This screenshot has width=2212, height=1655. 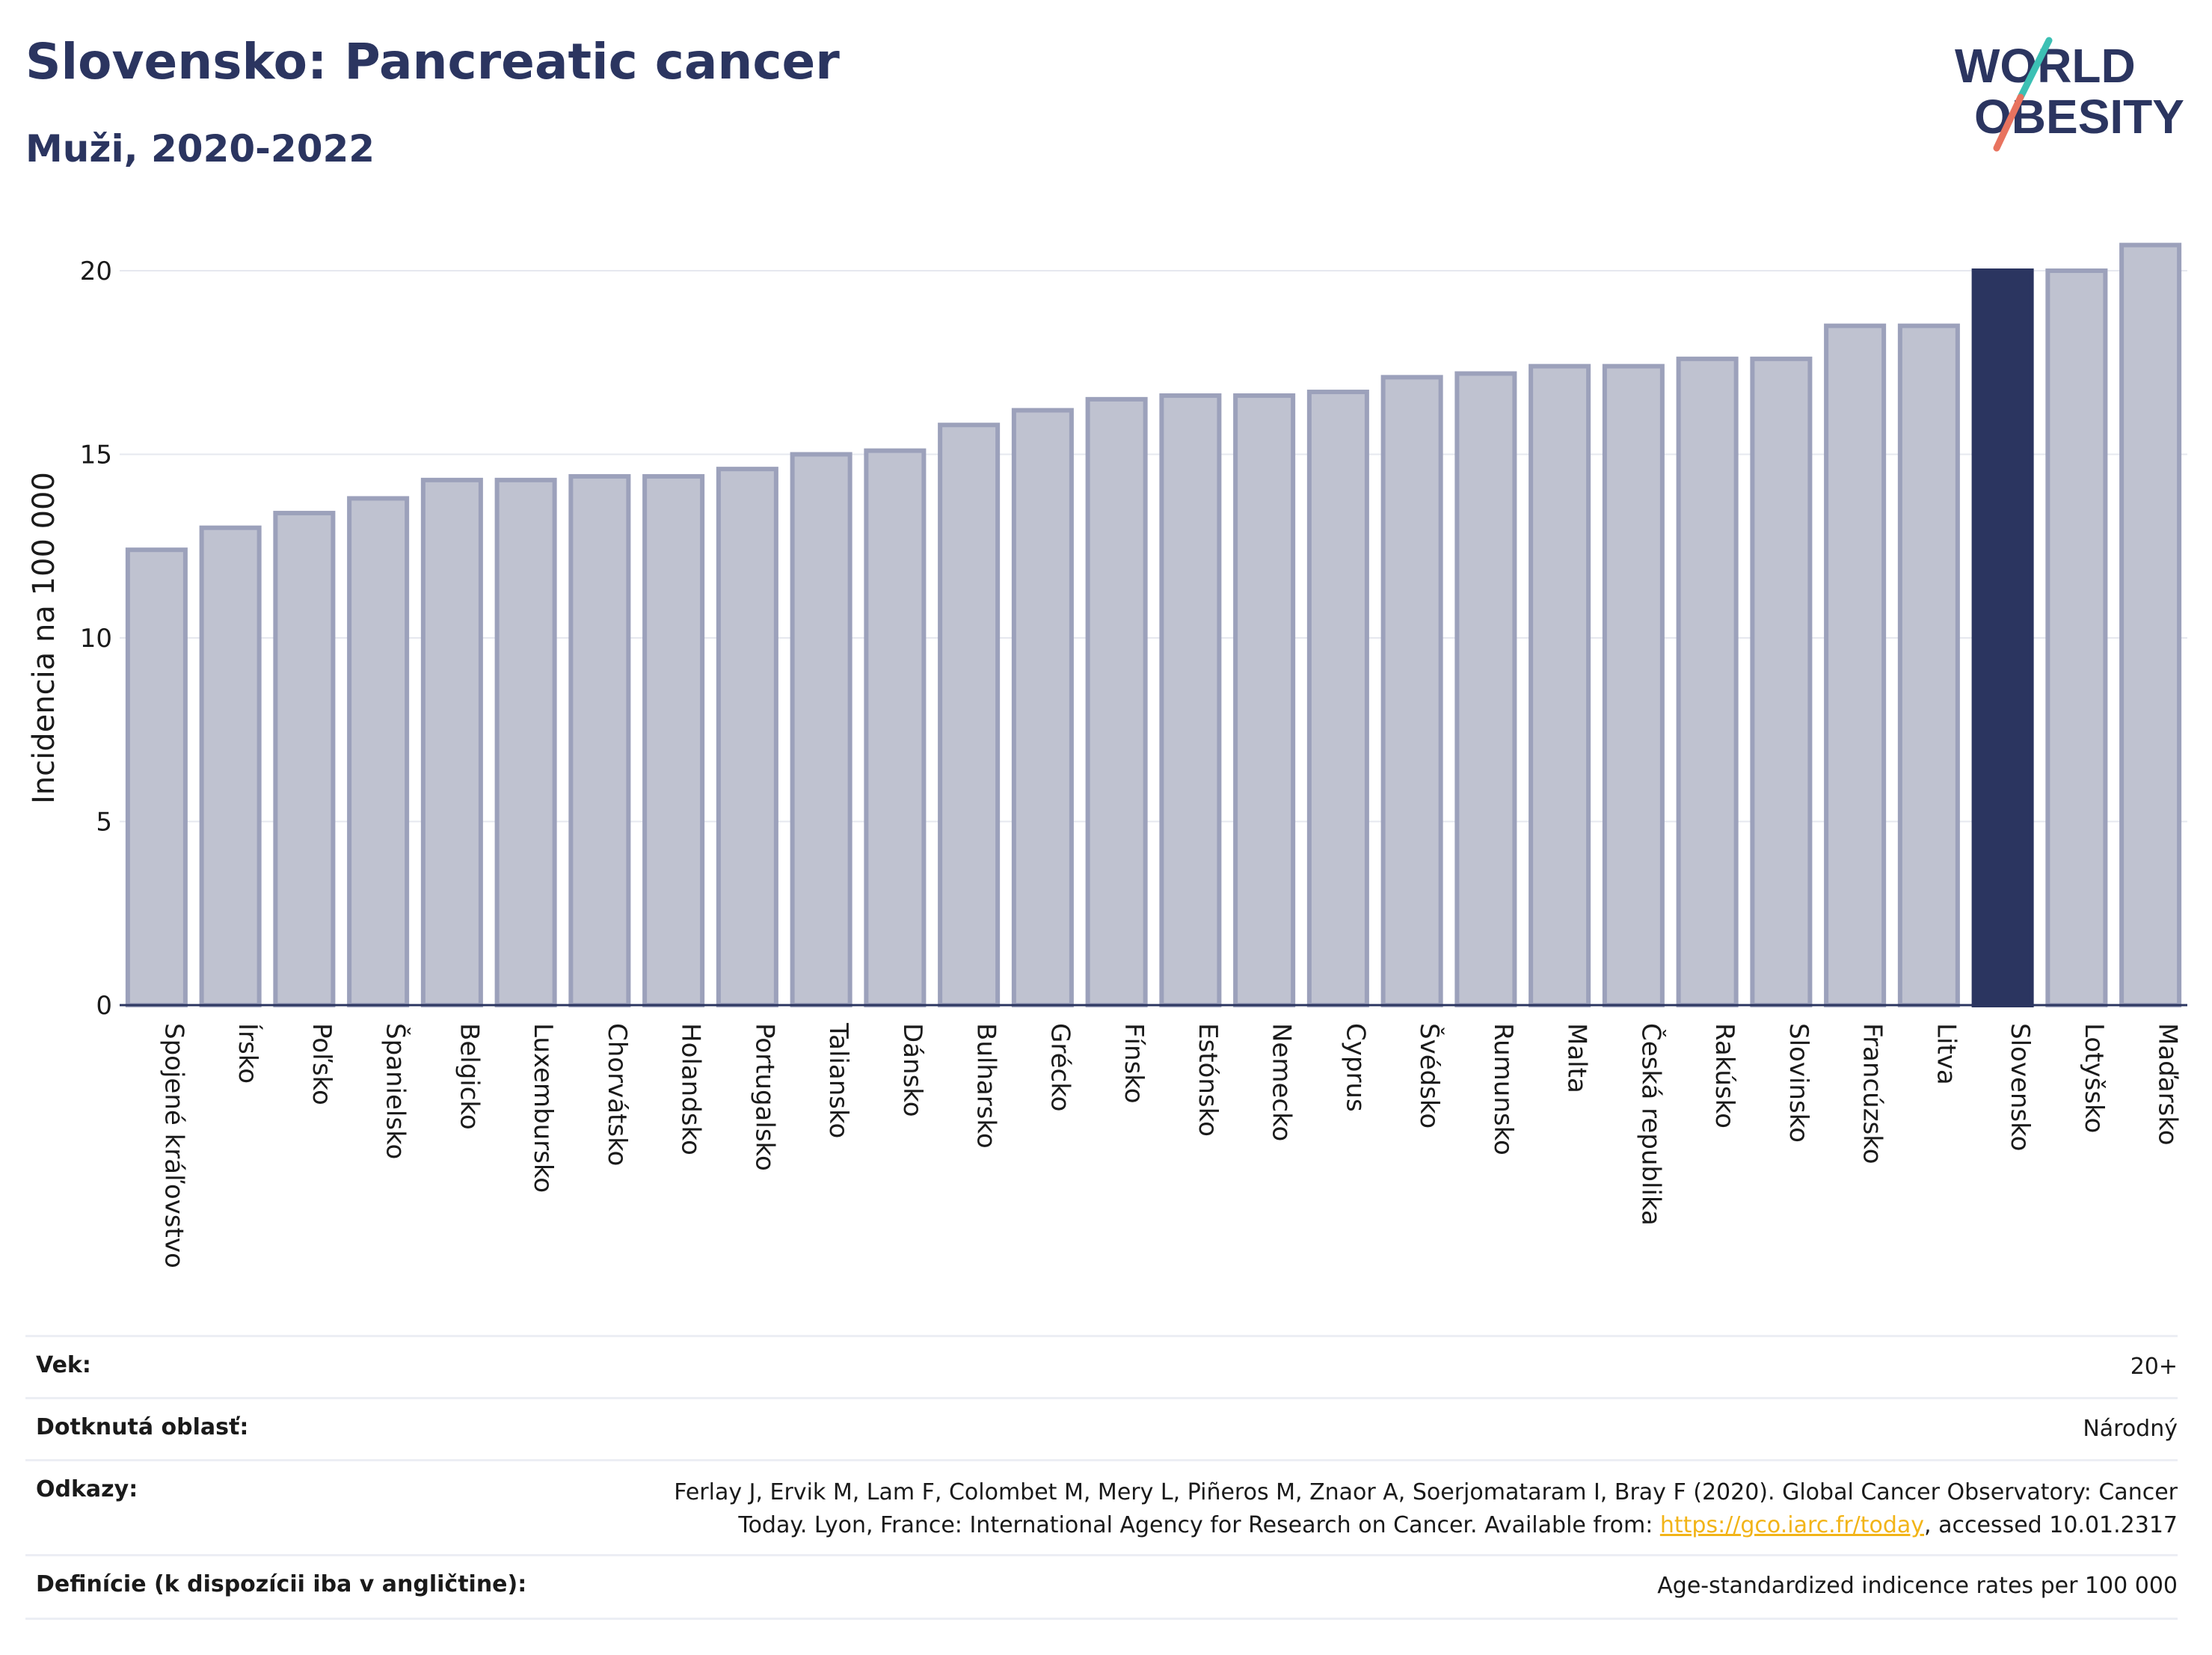 I want to click on x-tick-label: Malta, so click(x=1577, y=1058).